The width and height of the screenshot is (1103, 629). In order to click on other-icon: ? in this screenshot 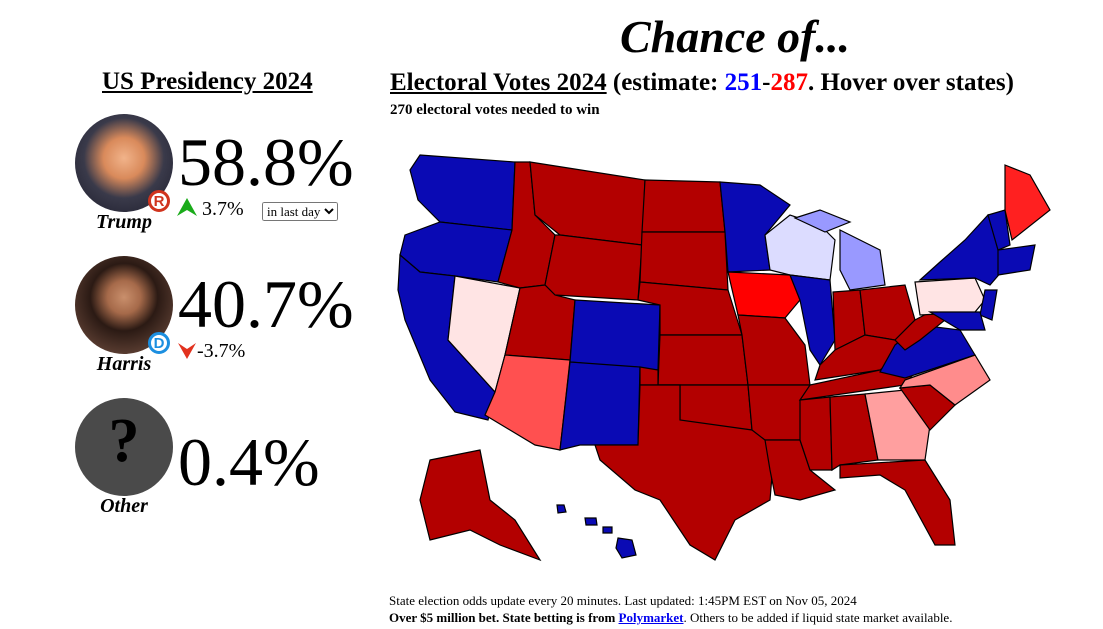, I will do `click(124, 441)`.